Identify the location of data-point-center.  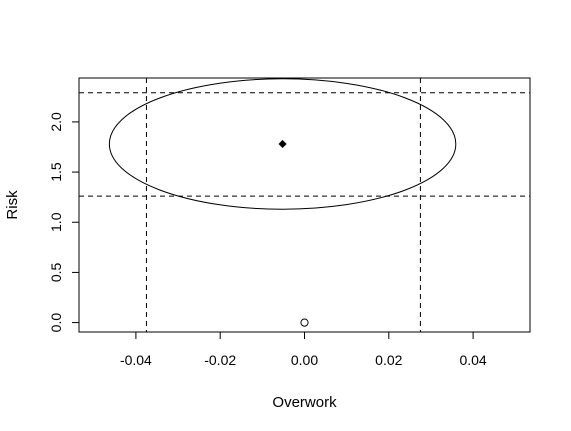
(282, 144).